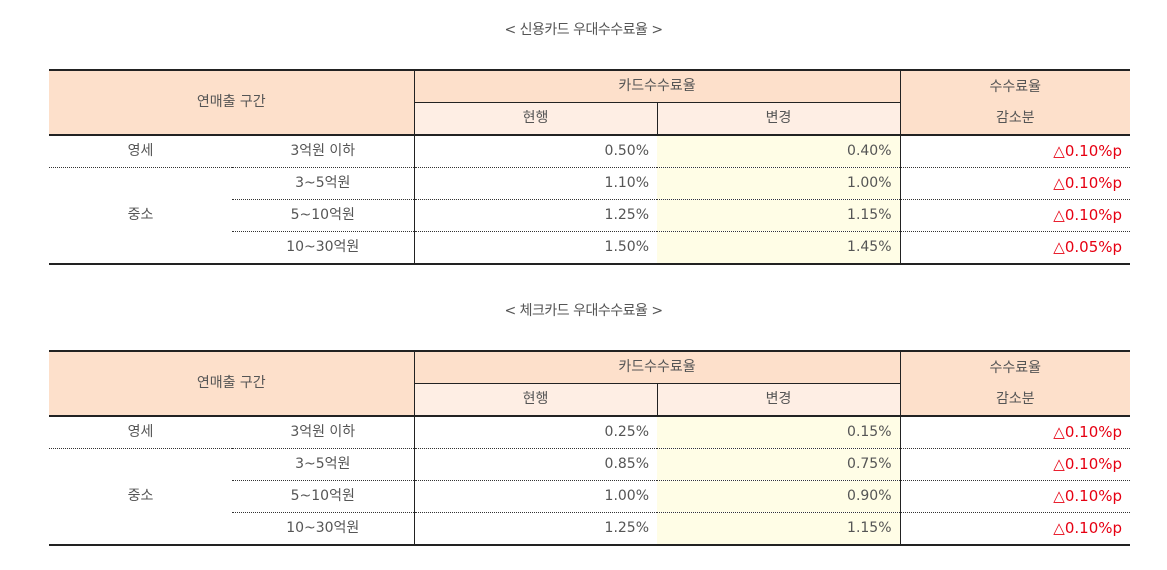  Describe the element at coordinates (536, 183) in the screenshot. I see `current-rate-cell: 1.10%` at that location.